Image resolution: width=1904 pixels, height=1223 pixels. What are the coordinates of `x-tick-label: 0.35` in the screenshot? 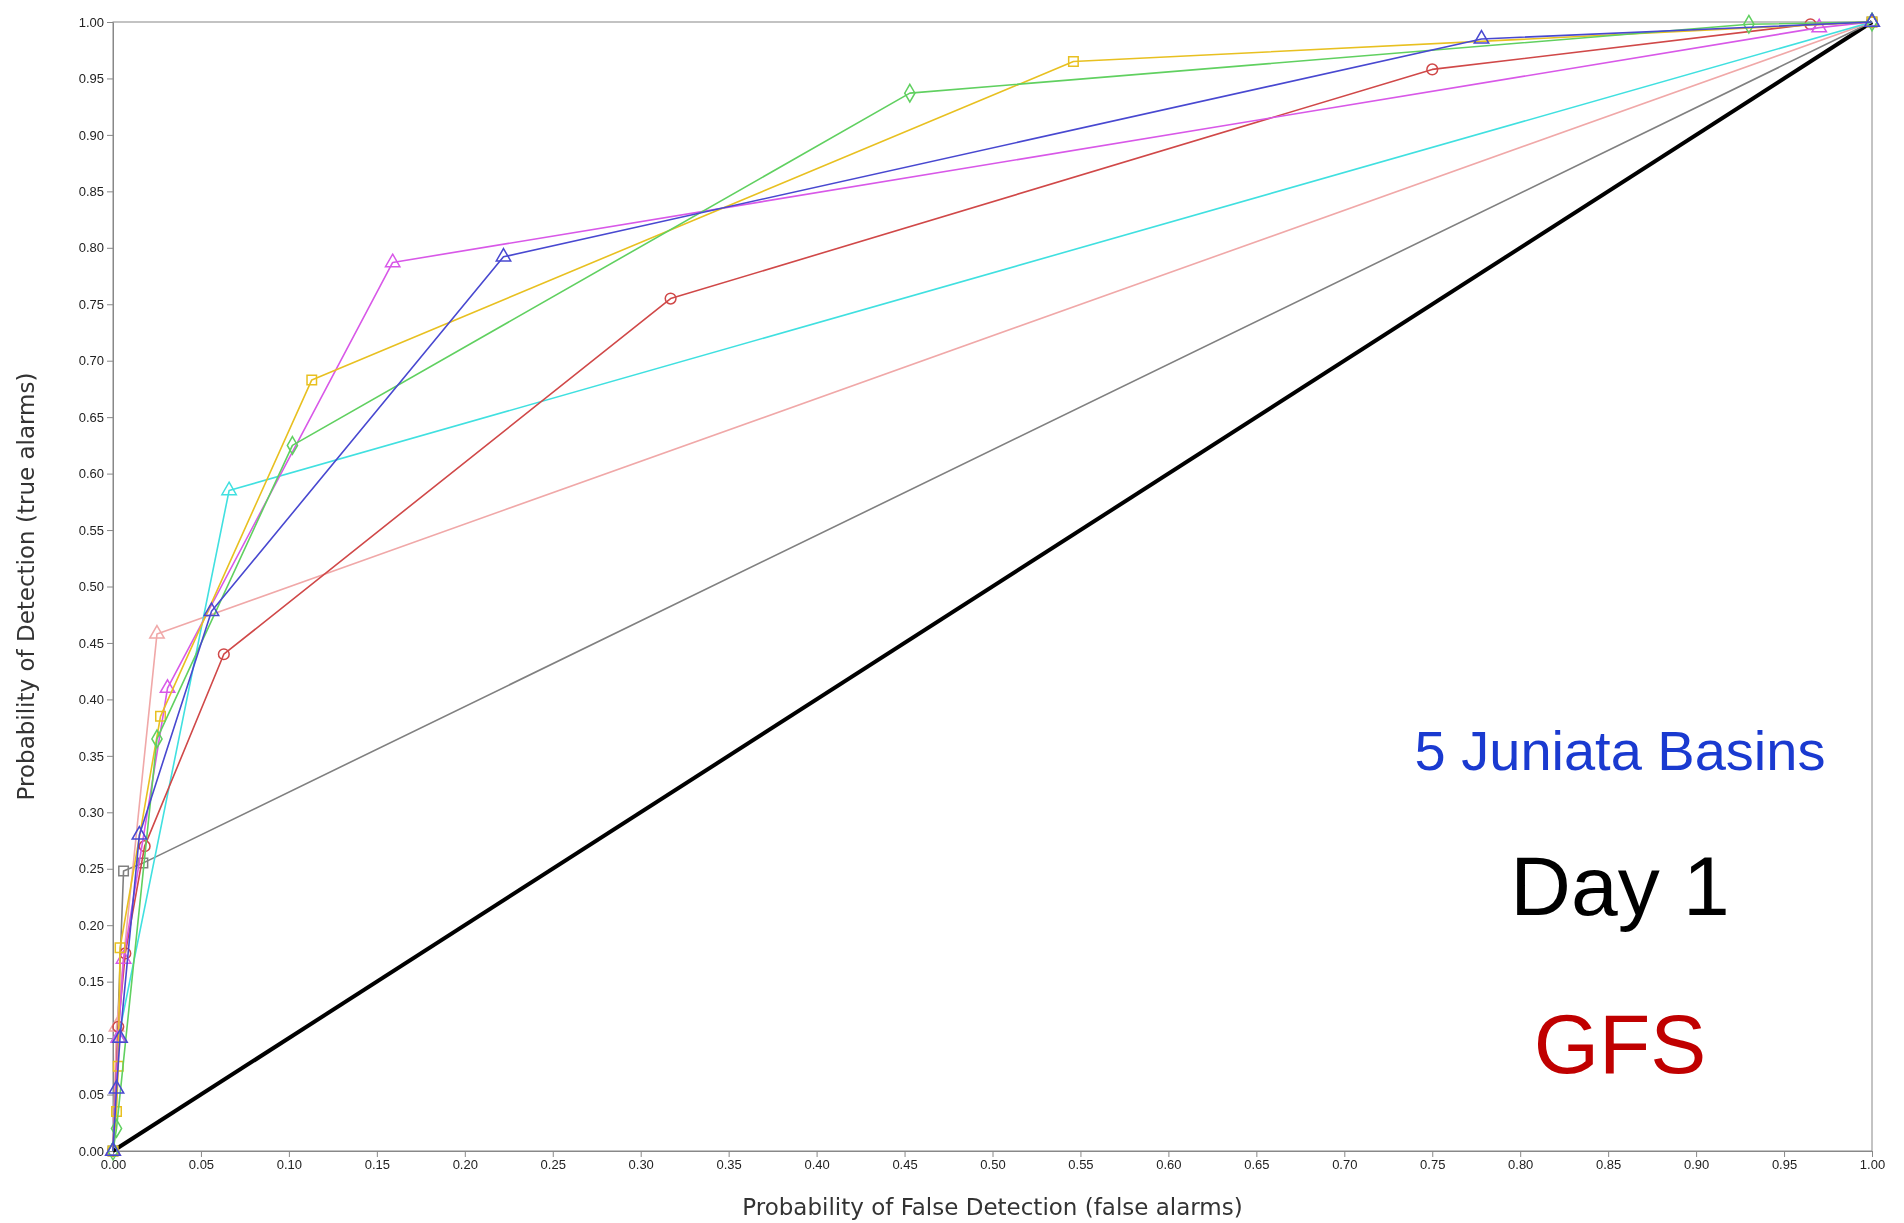 It's located at (729, 1165).